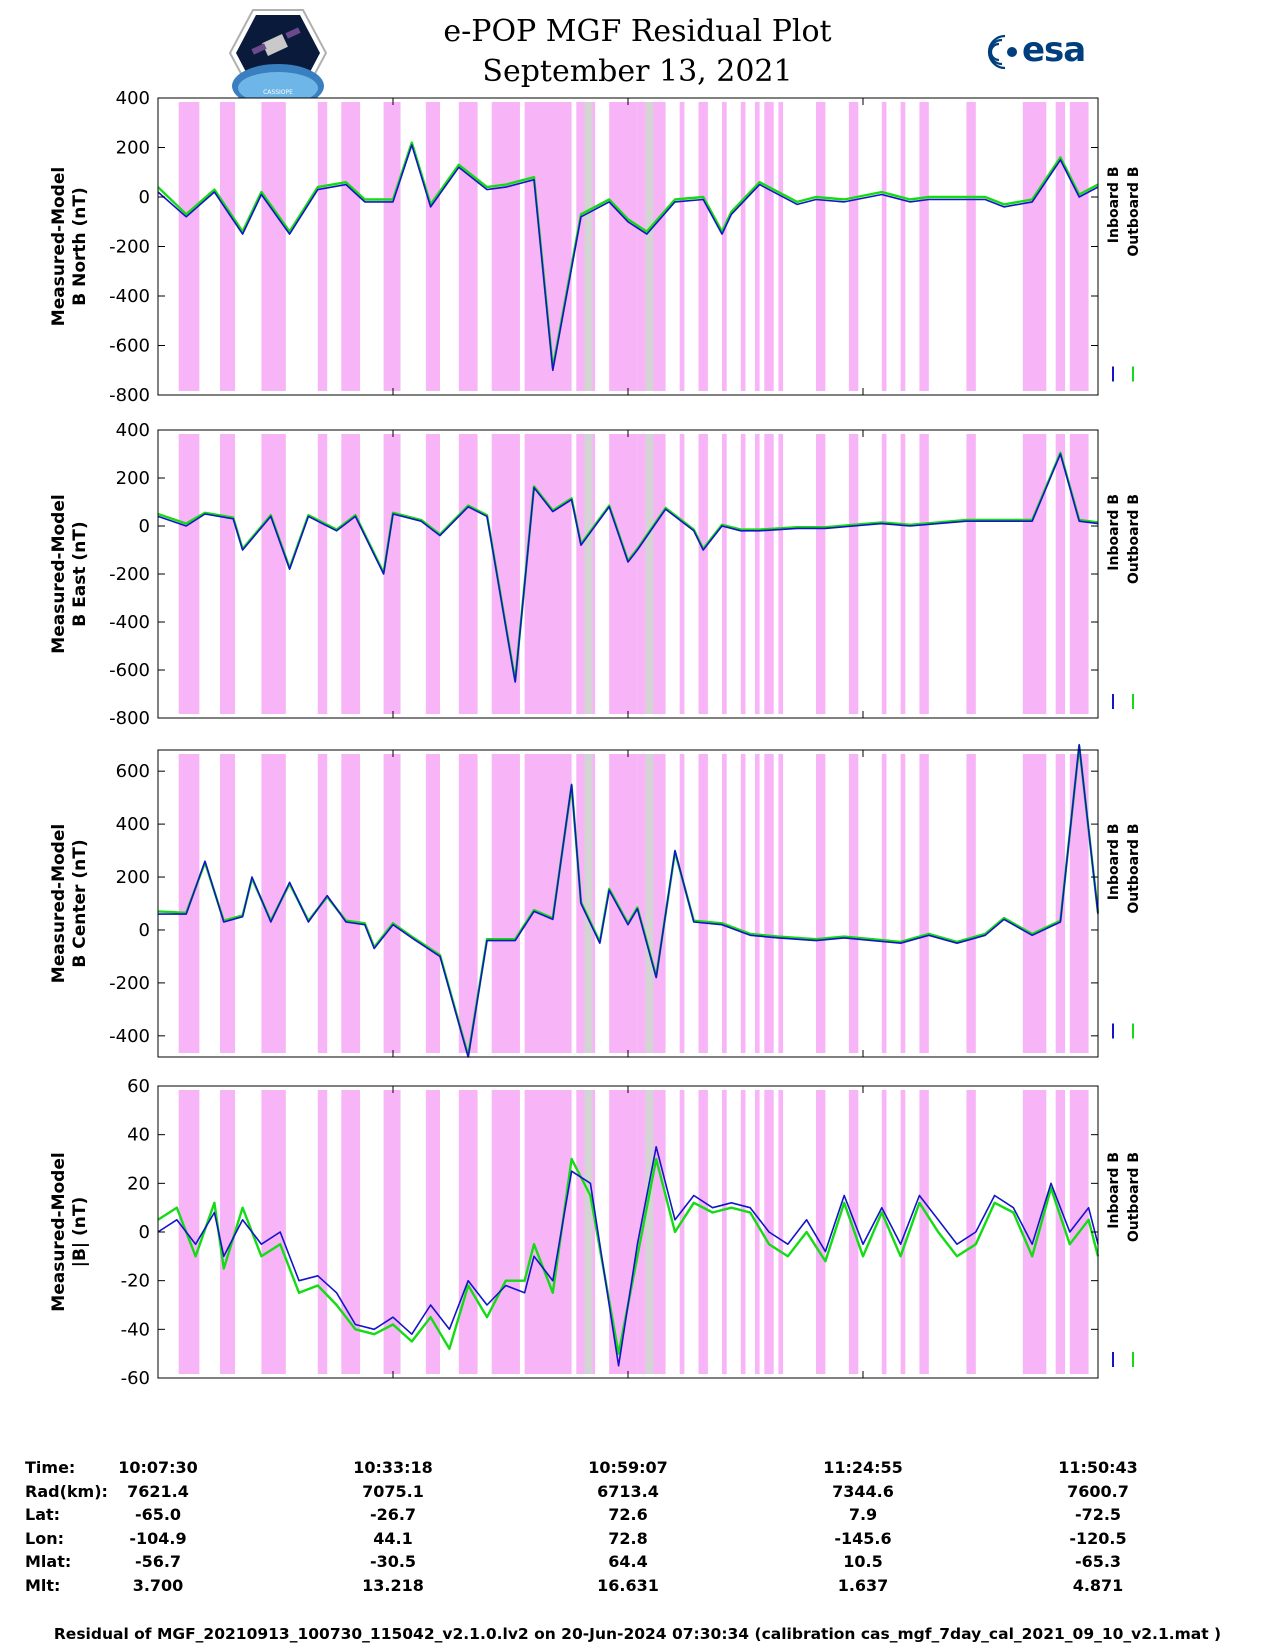 This screenshot has width=1275, height=1650. I want to click on y-tick-label: 0, so click(144, 197).